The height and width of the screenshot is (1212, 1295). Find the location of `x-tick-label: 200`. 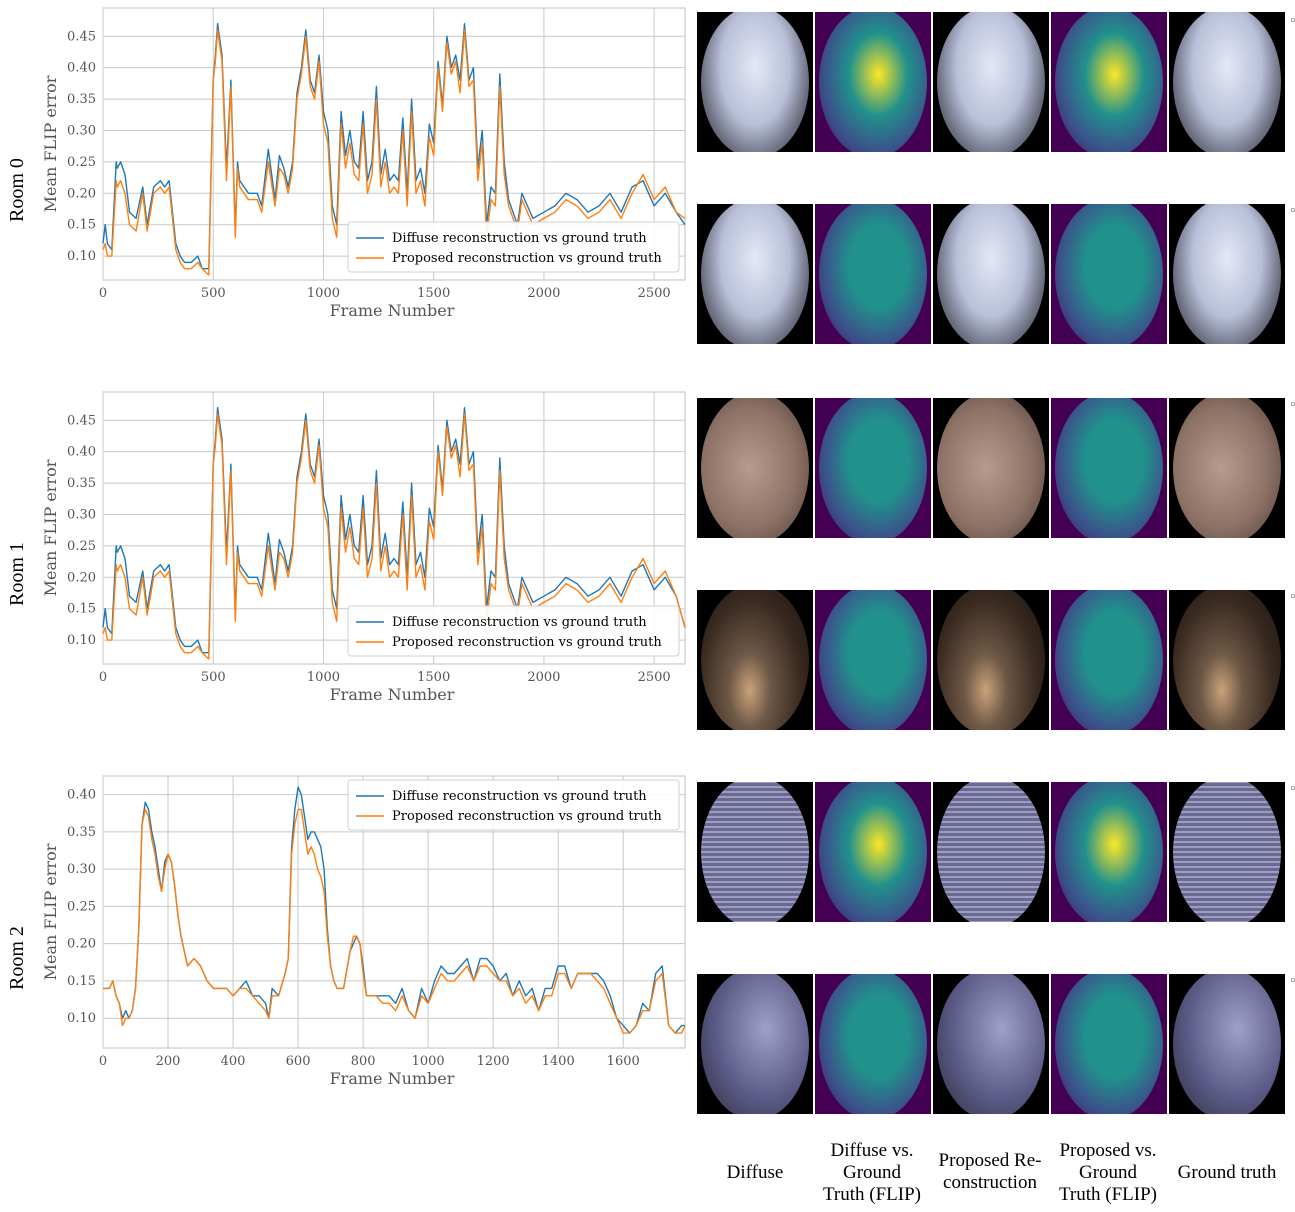

x-tick-label: 200 is located at coordinates (168, 1061).